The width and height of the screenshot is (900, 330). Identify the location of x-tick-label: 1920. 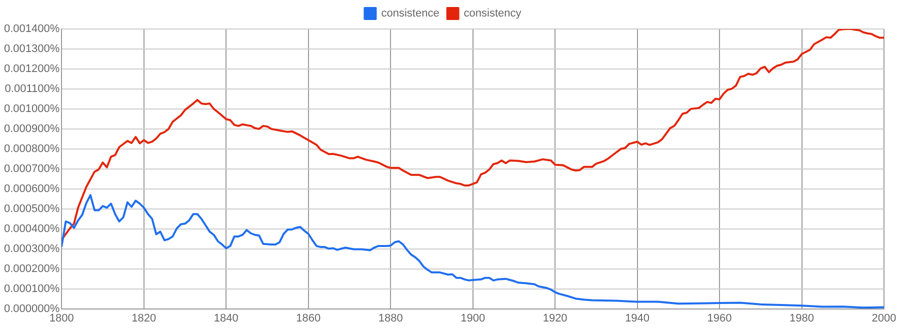
(555, 318).